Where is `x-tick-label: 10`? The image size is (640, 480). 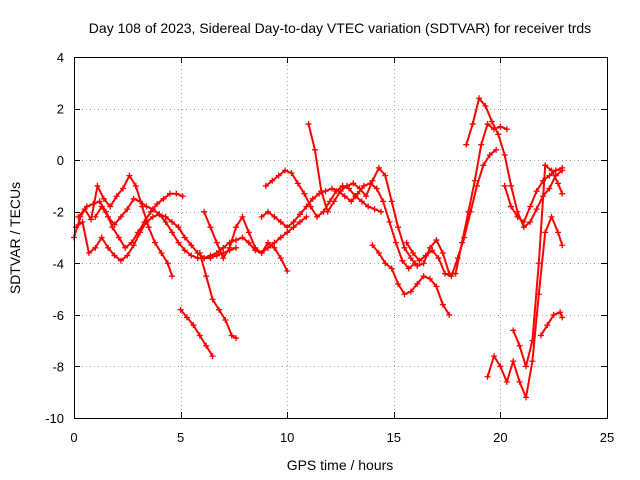
x-tick-label: 10 is located at coordinates (287, 437).